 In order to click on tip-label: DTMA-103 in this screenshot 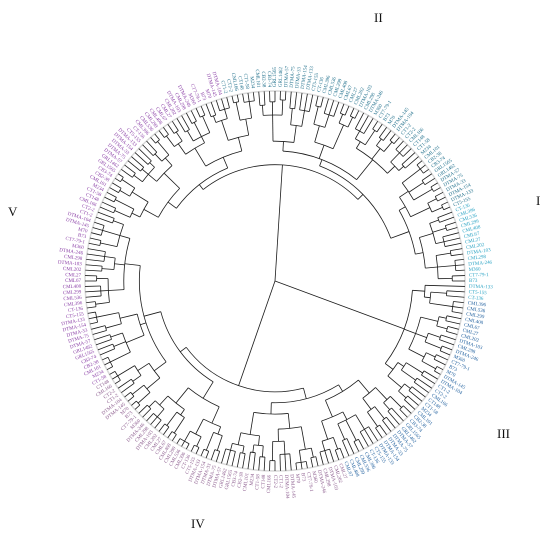, I will do `click(70, 264)`.